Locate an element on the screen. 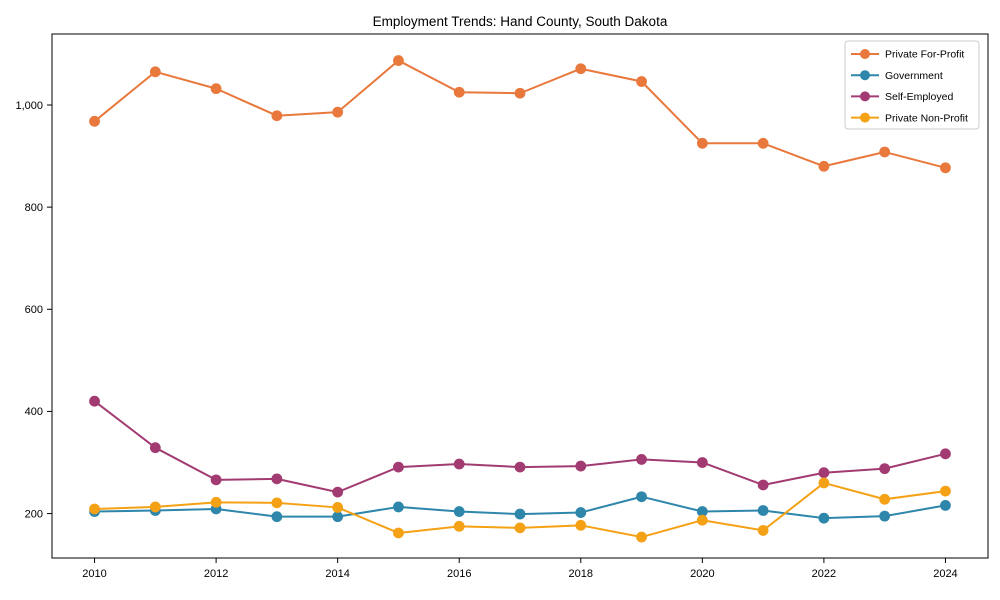 The height and width of the screenshot is (600, 1000). data-point-private-non-profit-2015 is located at coordinates (398, 533).